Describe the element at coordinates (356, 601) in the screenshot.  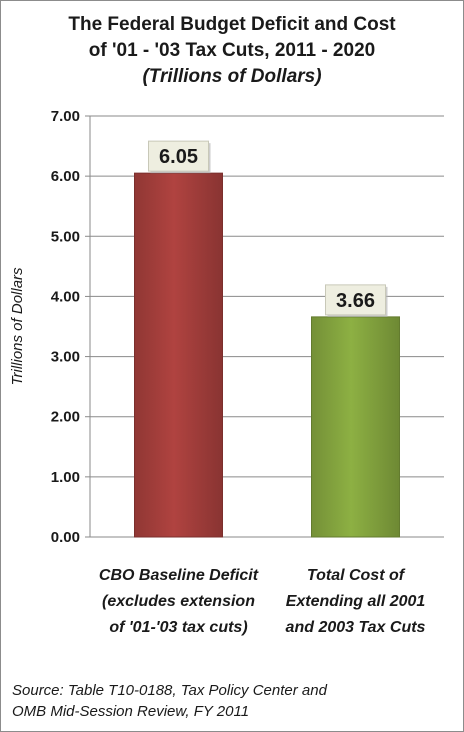
I see `category-label: Extending all 2001` at that location.